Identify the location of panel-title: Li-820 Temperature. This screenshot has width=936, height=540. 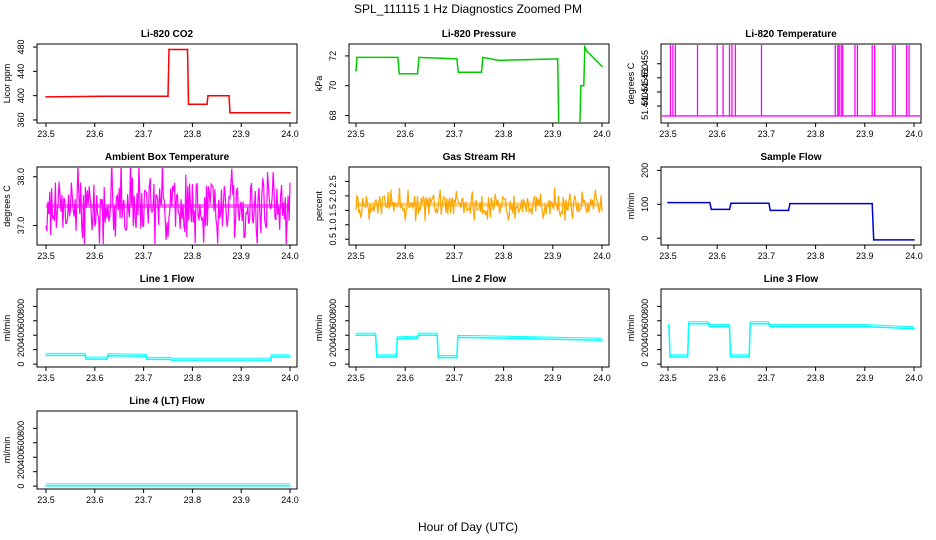
(791, 34).